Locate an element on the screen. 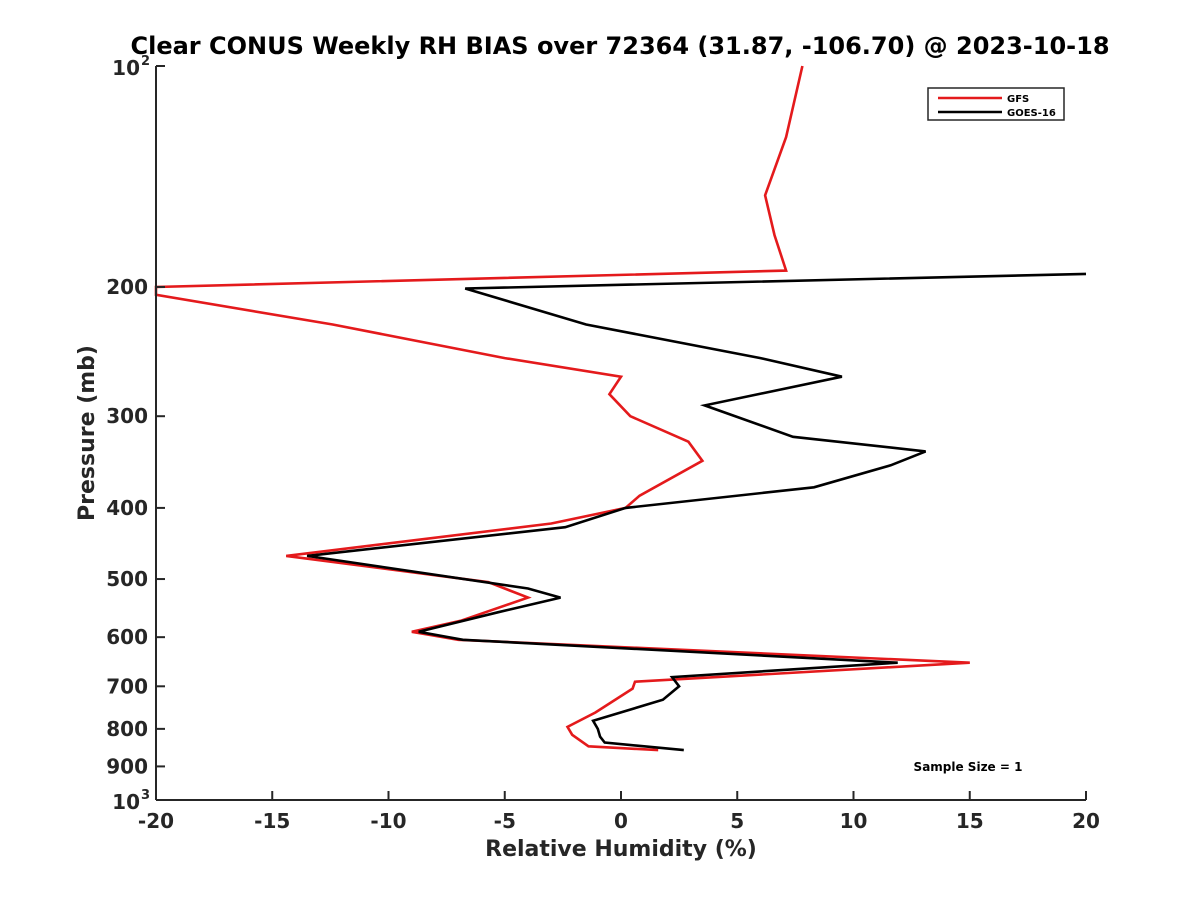 Image resolution: width=1200 pixels, height=900 pixels. legend: GFS GOES-16 is located at coordinates (996, 104).